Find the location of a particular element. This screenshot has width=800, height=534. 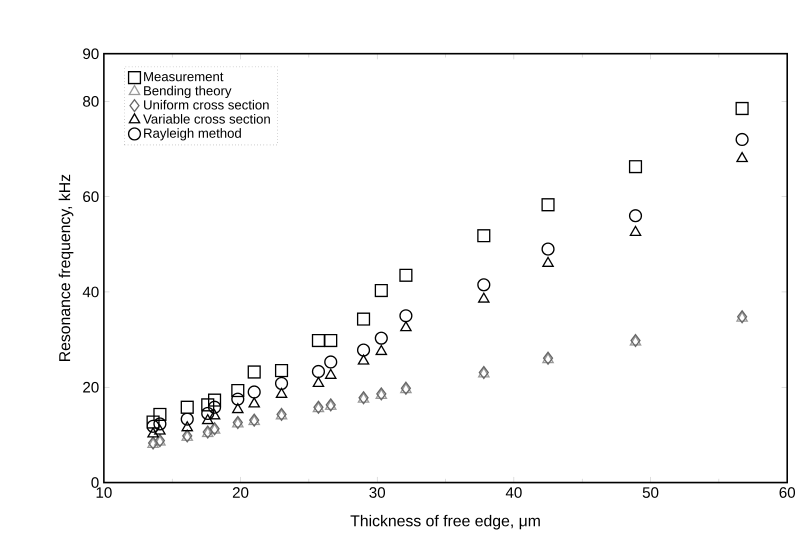

legend-label: Variable cross section is located at coordinates (206, 119).